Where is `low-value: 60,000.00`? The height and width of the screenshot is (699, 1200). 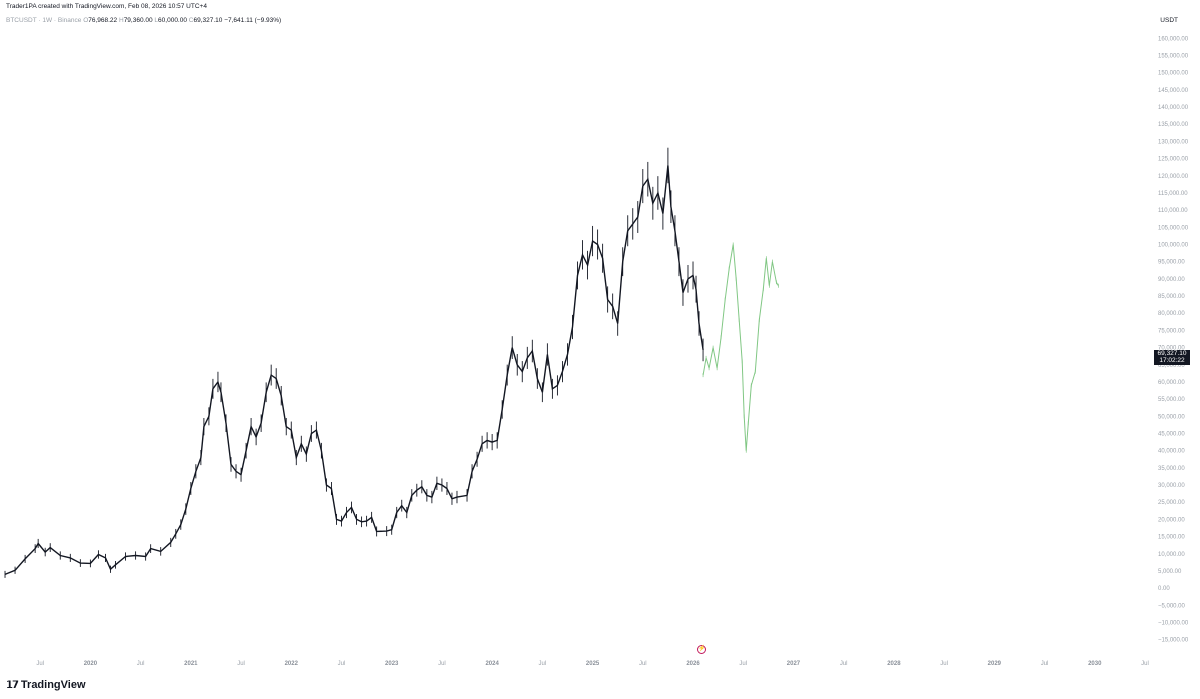 low-value: 60,000.00 is located at coordinates (172, 20).